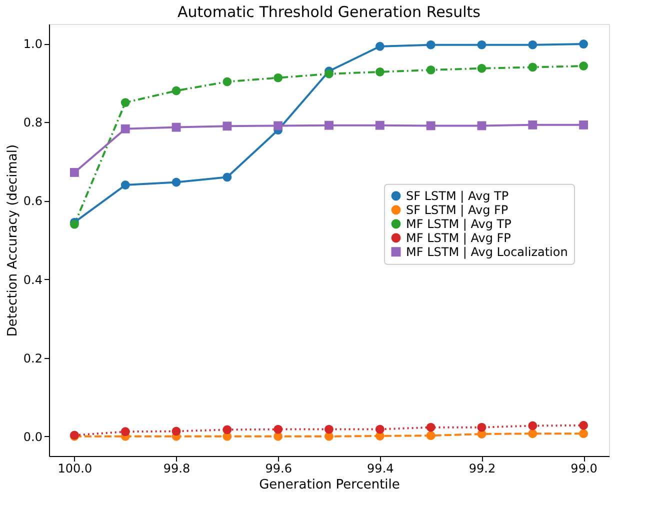  I want to click on y-tick-label: 0.2, so click(32, 358).